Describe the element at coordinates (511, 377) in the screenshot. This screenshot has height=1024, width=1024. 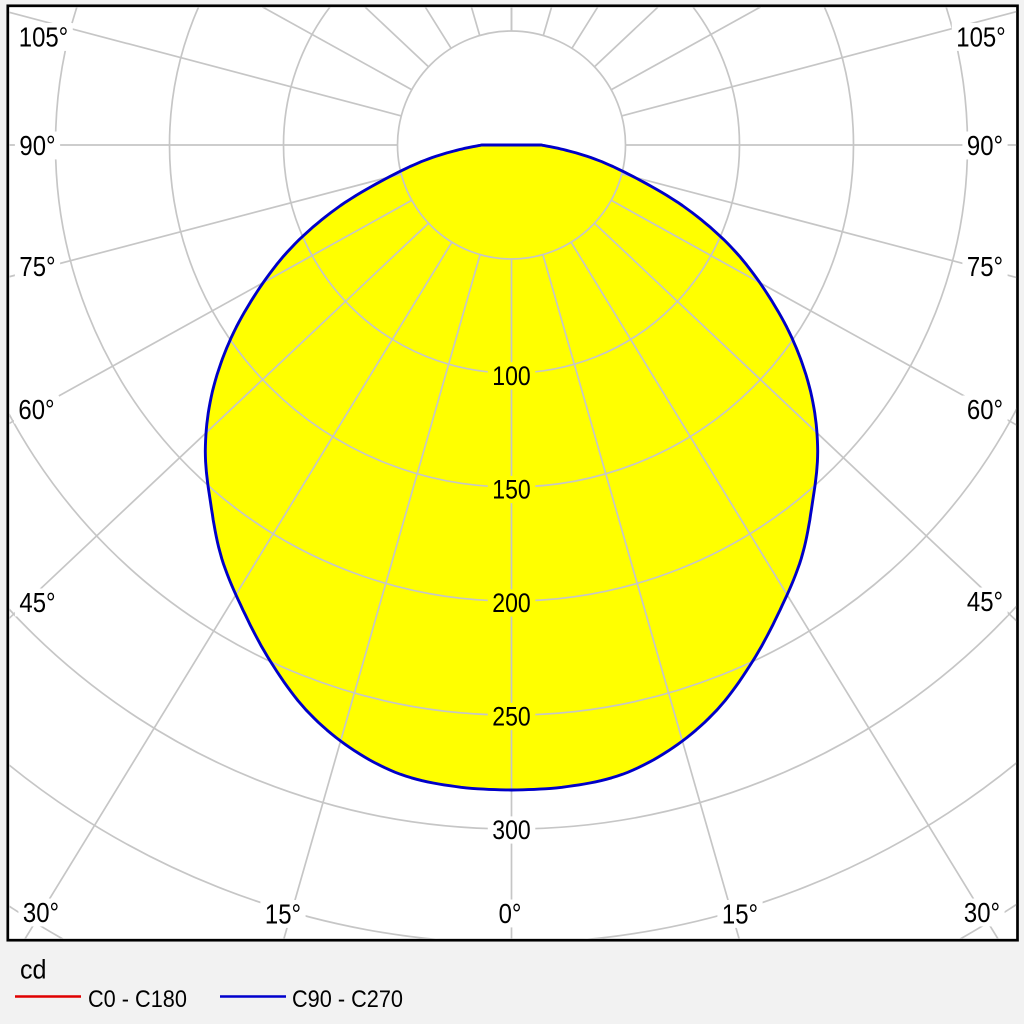
I see `svg-text: 100` at that location.